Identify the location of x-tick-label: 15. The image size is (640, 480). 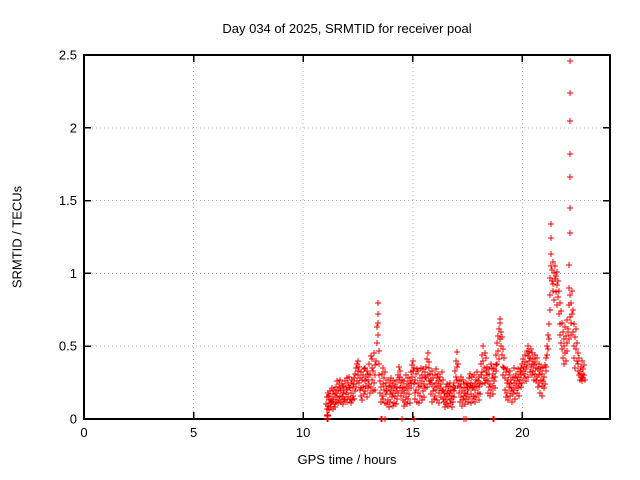
(413, 432).